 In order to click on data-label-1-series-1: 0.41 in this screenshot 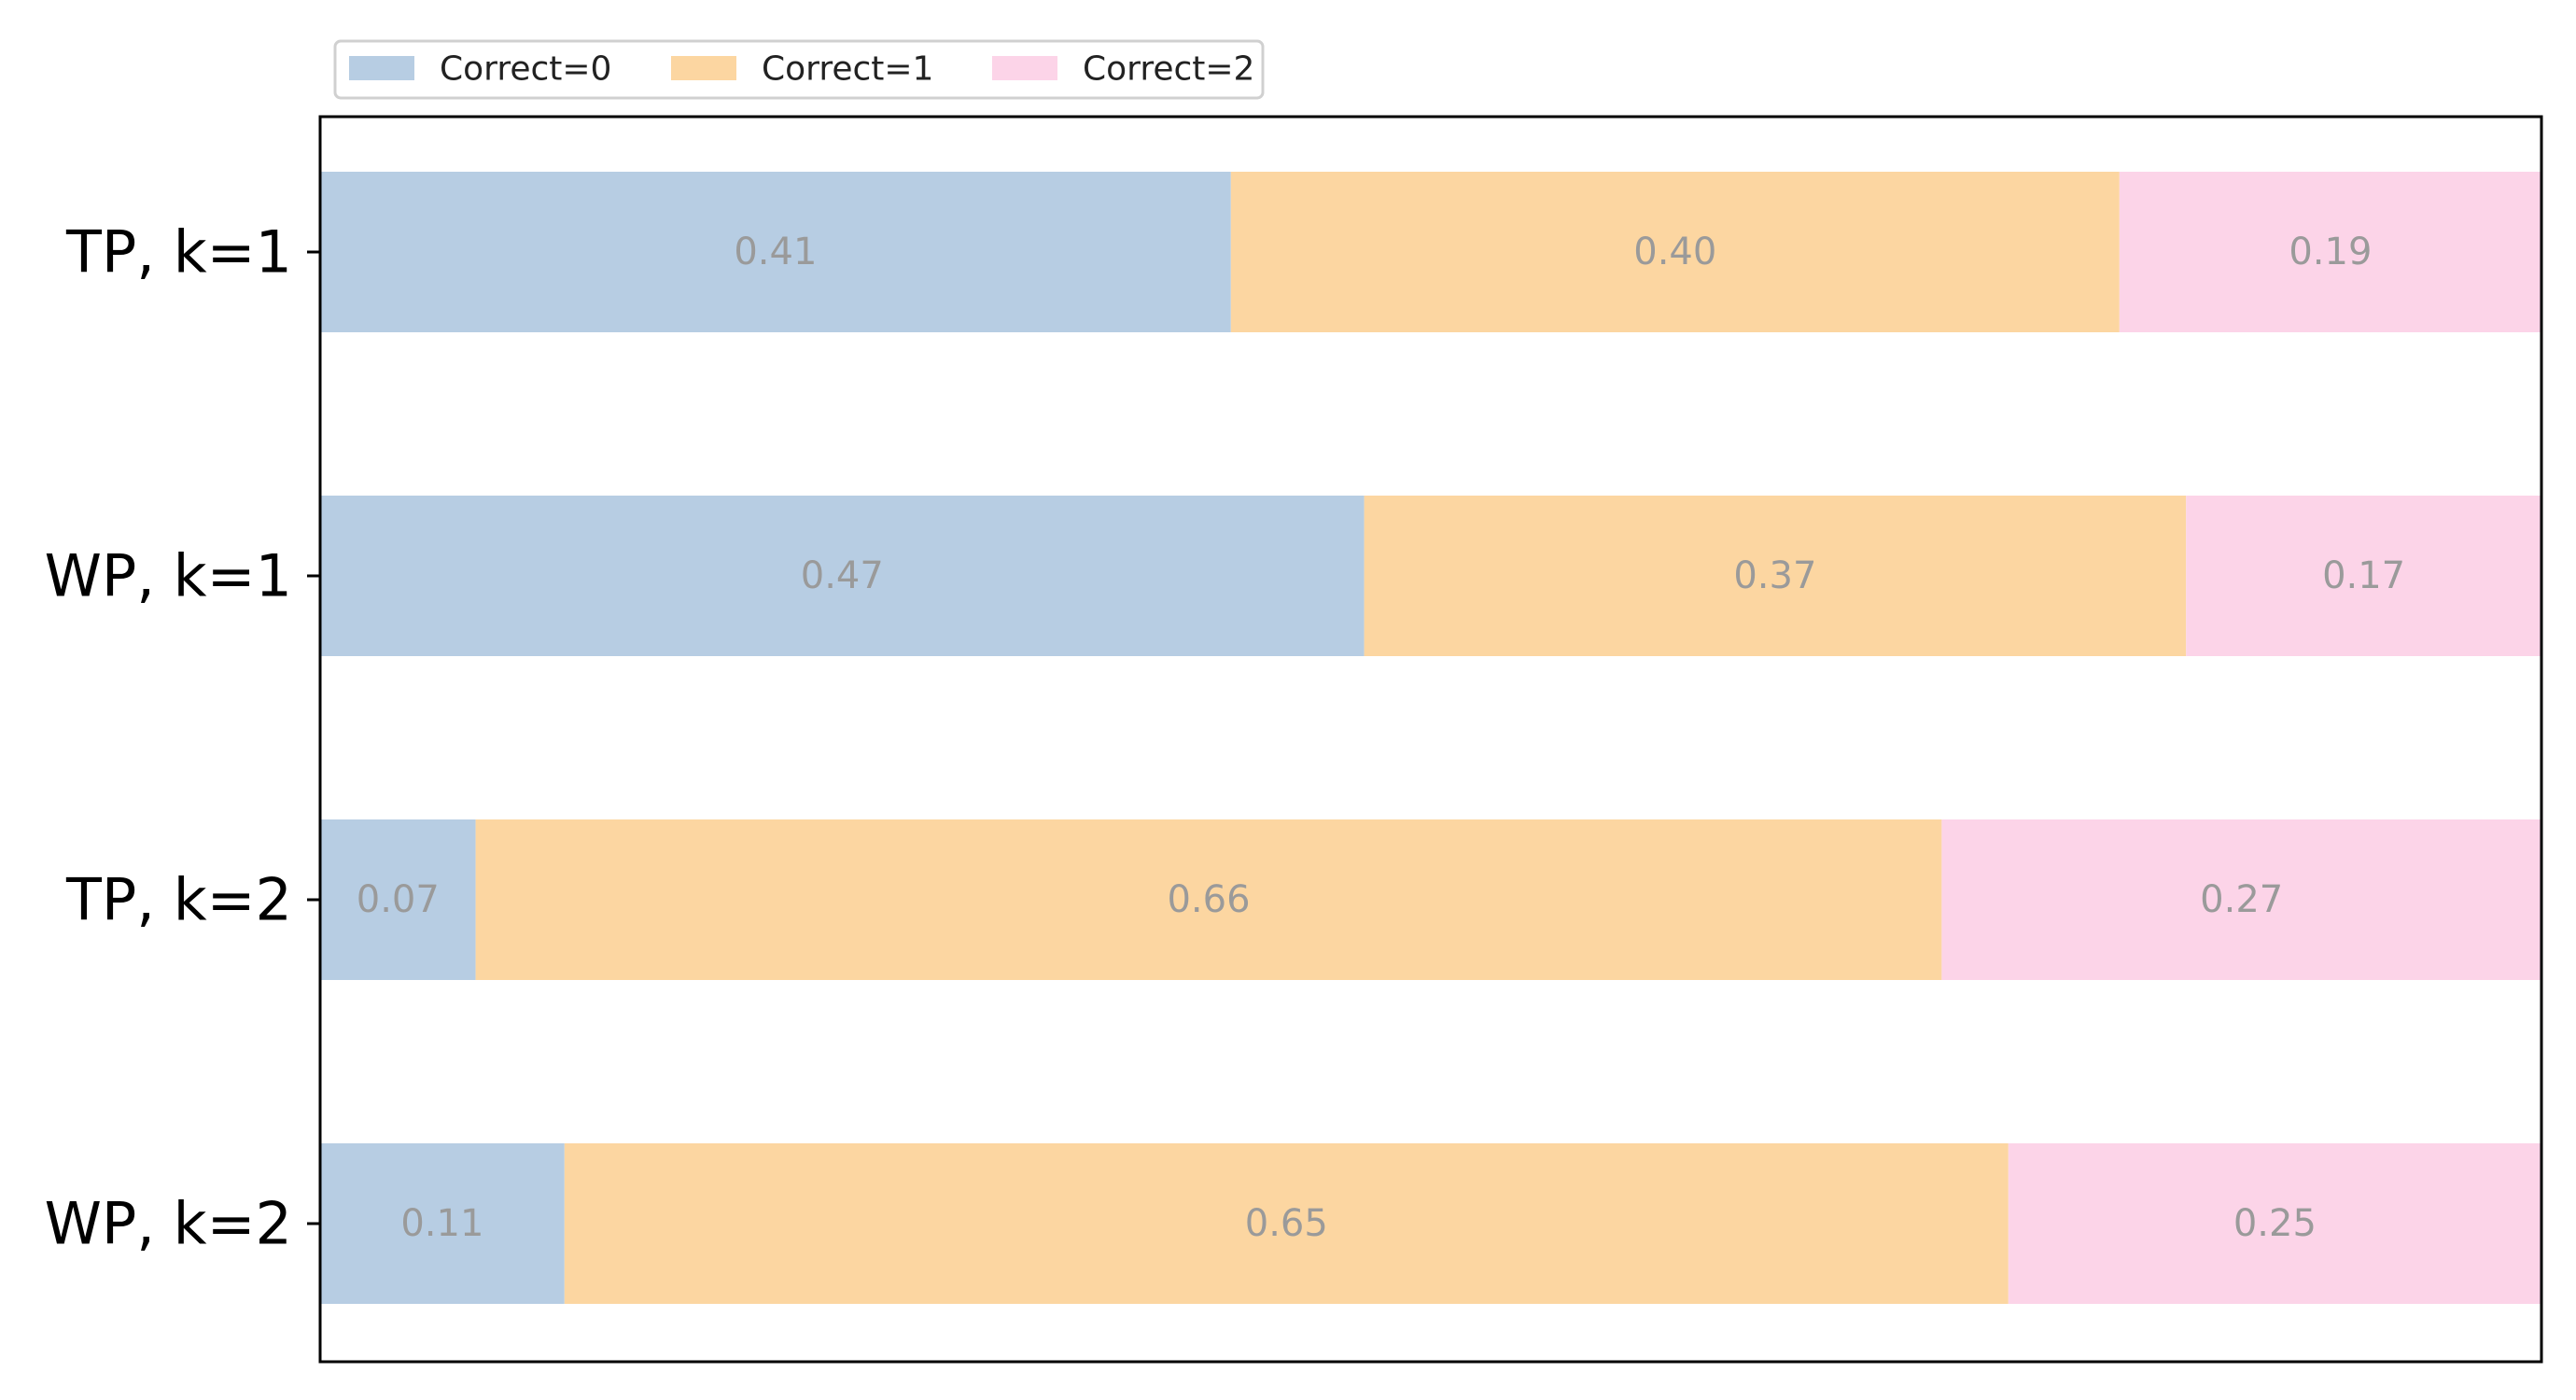, I will do `click(775, 252)`.